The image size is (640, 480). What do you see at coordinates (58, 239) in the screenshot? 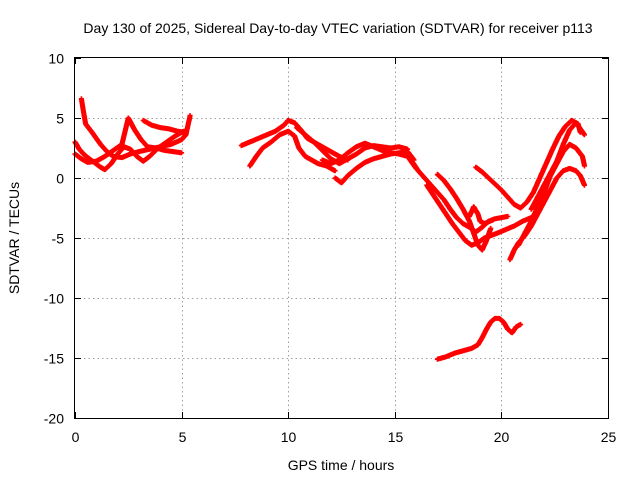
I see `y-tick-label: -5` at bounding box center [58, 239].